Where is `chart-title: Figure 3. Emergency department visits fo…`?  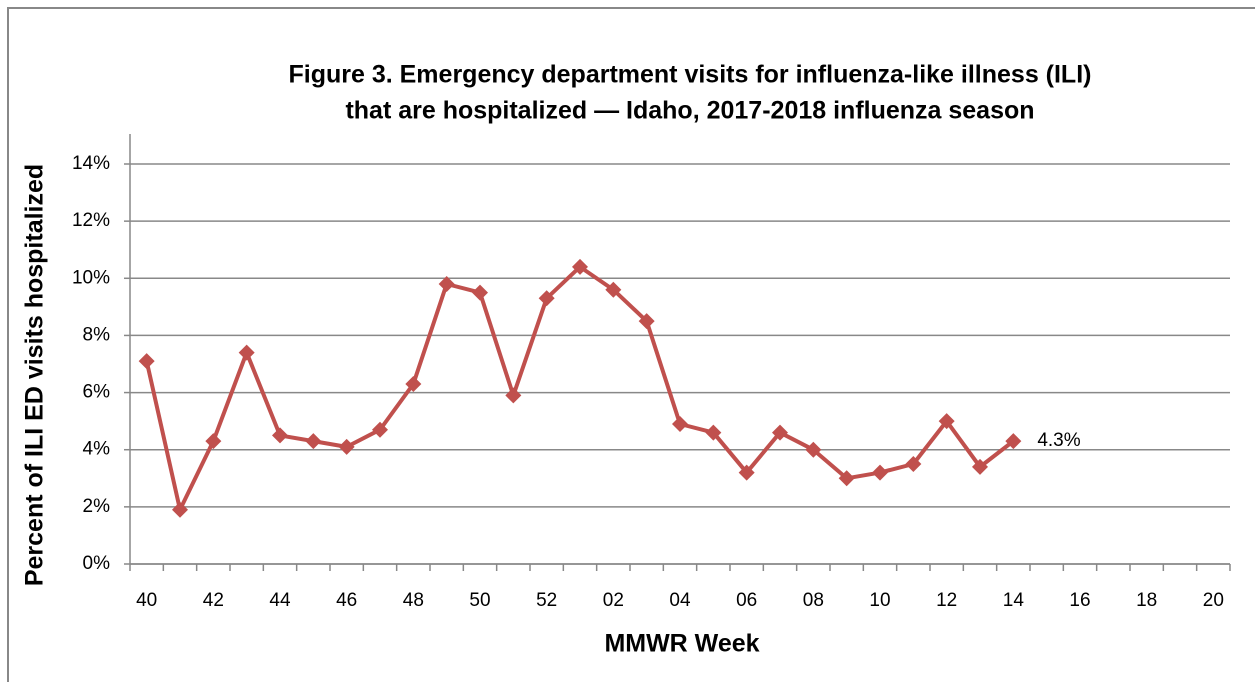 chart-title: Figure 3. Emergency department visits fo… is located at coordinates (690, 75).